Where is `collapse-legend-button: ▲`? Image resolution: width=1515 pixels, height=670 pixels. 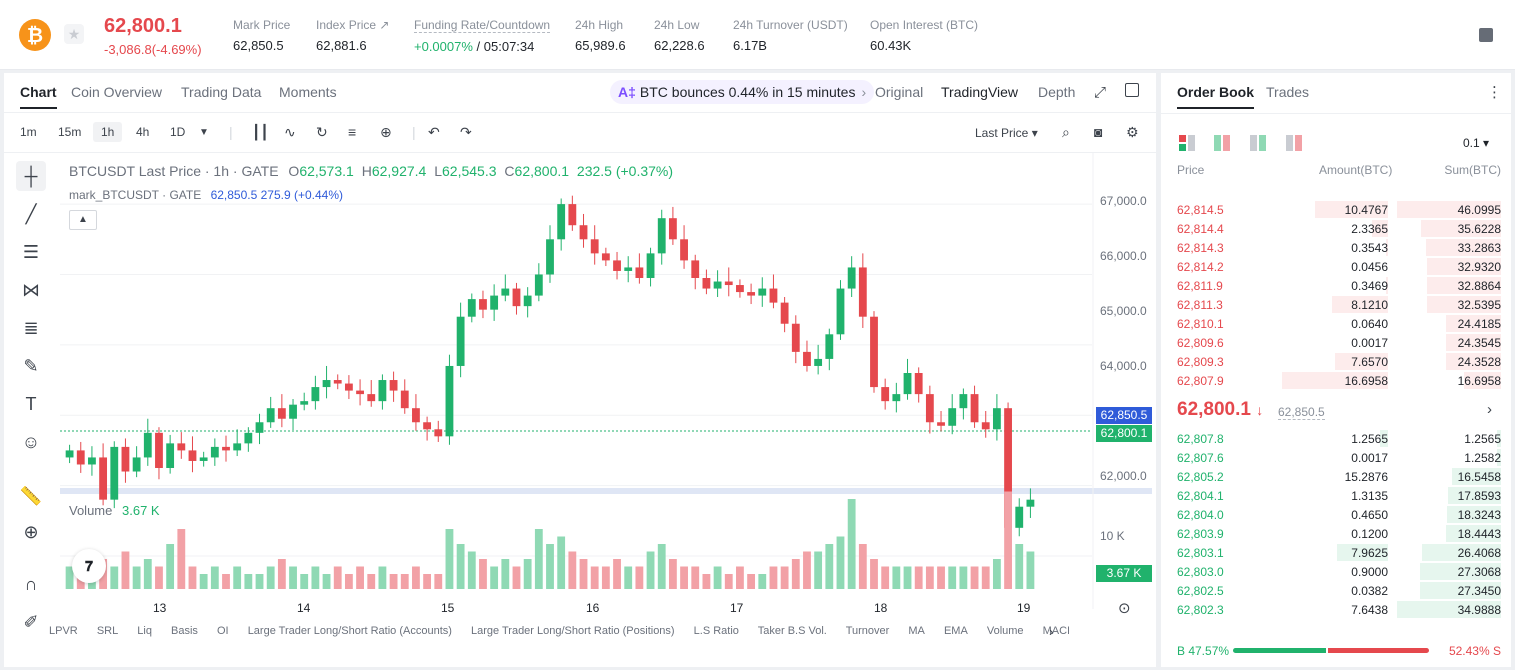
collapse-legend-button: ▲ is located at coordinates (83, 220).